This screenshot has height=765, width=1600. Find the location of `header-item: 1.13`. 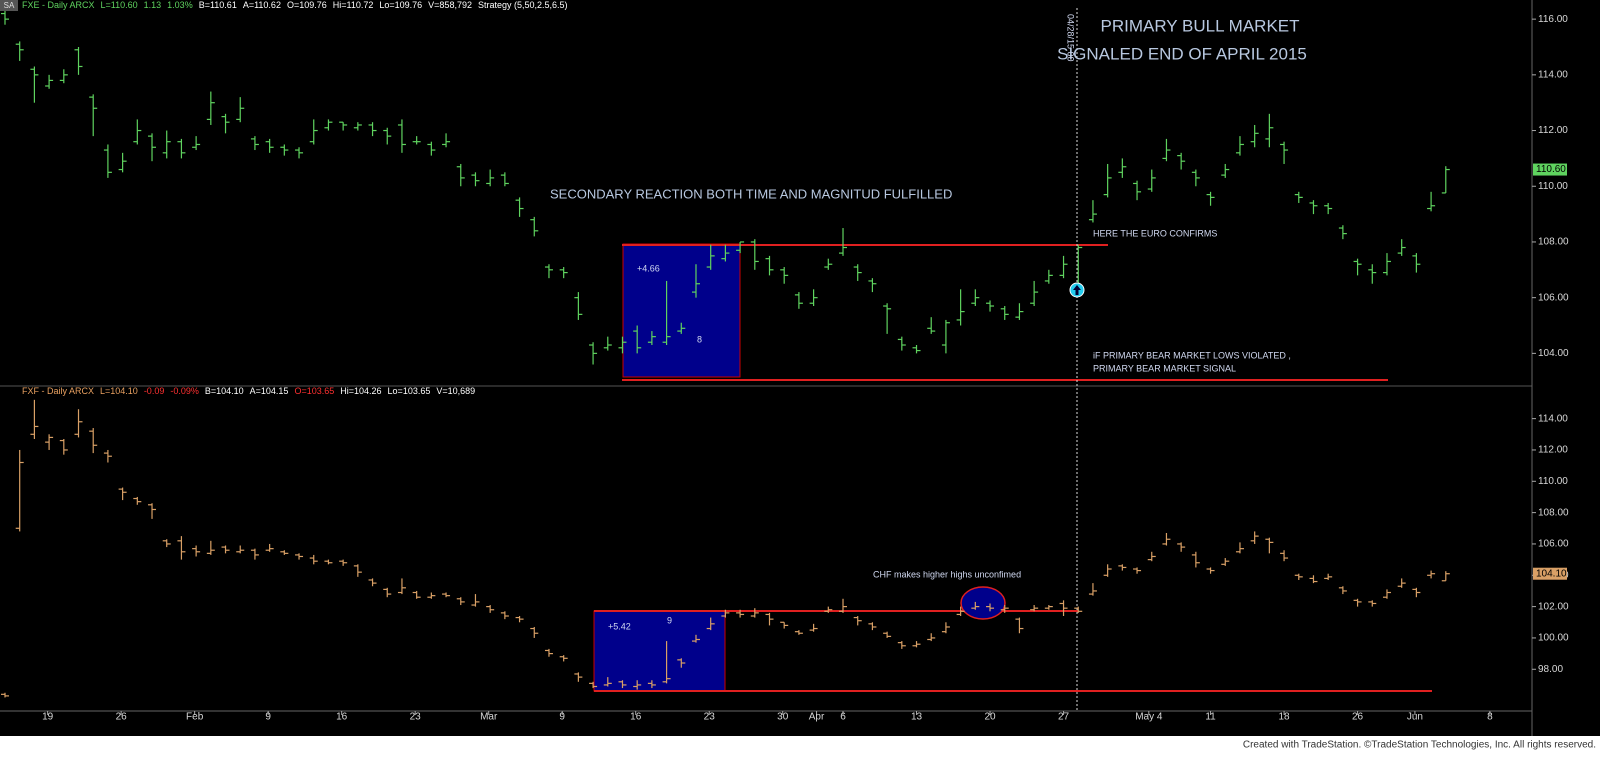

header-item: 1.13 is located at coordinates (153, 5).